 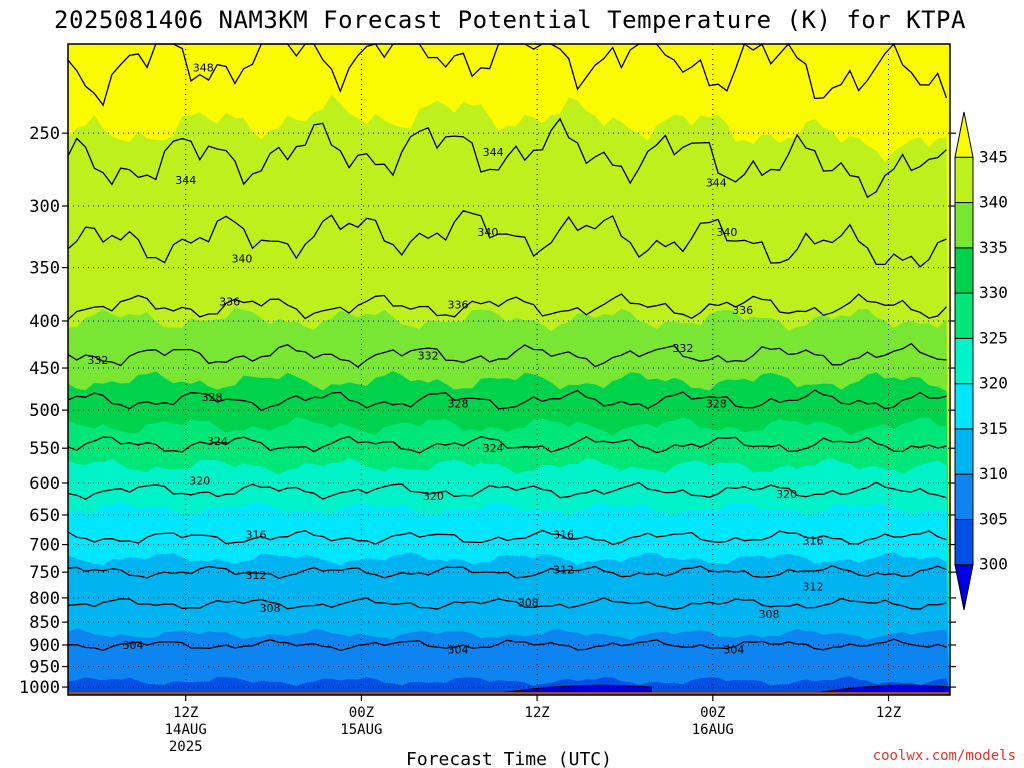 What do you see at coordinates (44, 646) in the screenshot?
I see `y-tick-label: 900` at bounding box center [44, 646].